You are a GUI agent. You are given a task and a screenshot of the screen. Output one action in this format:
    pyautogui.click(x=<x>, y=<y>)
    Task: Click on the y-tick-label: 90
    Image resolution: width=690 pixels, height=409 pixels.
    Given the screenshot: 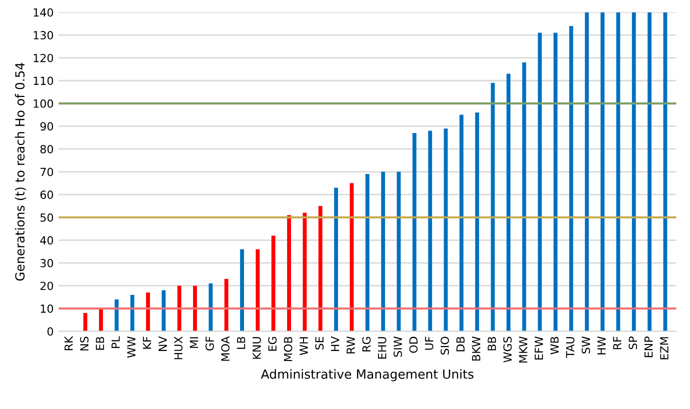 What is the action you would take?
    pyautogui.click(x=47, y=126)
    